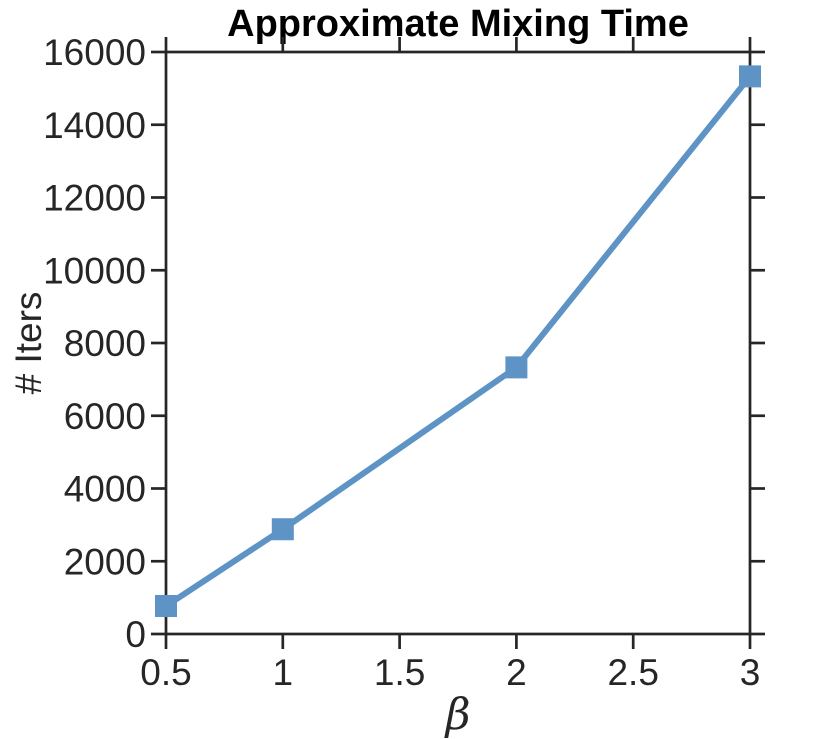 The width and height of the screenshot is (830, 739). I want to click on y-tick-label: 10000, so click(94, 270).